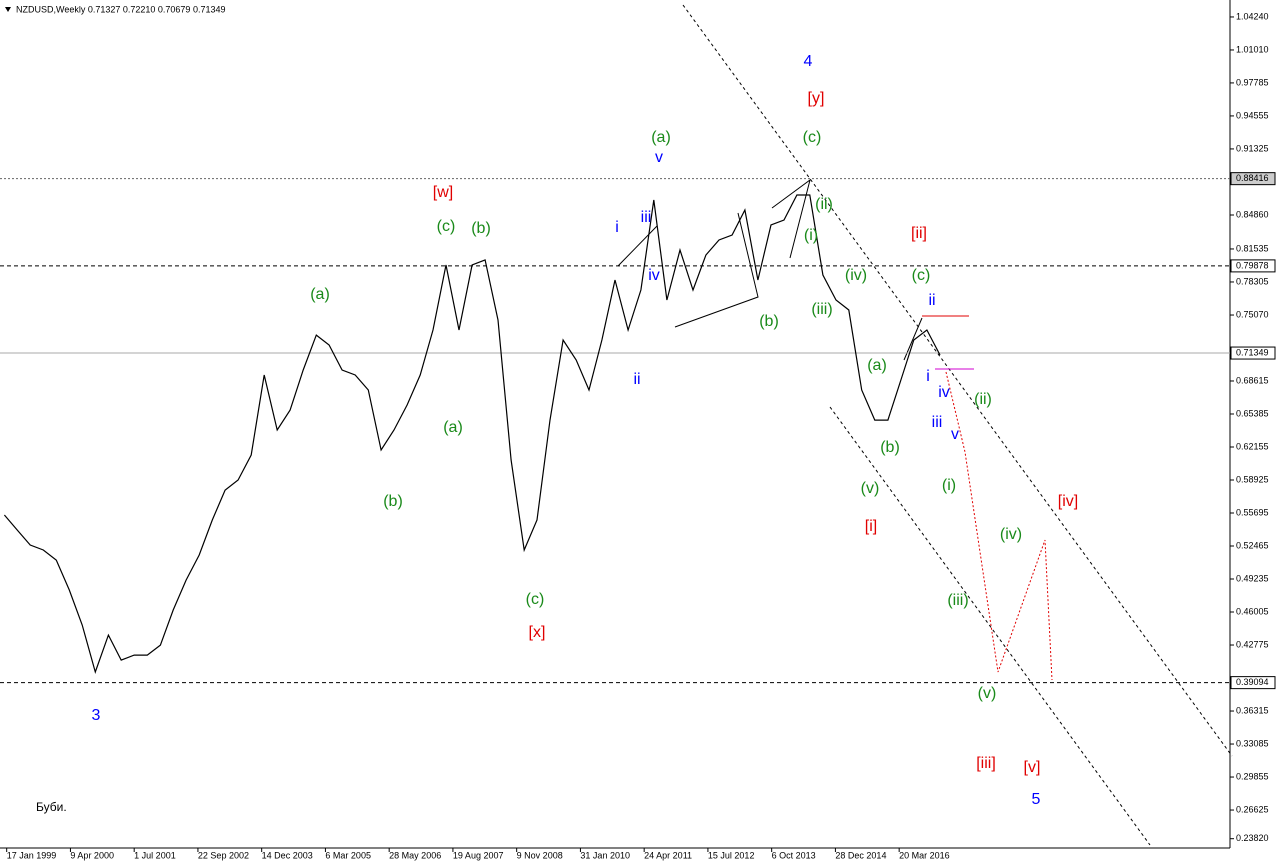 The width and height of the screenshot is (1276, 866). I want to click on y-tick-label: 0.81535, so click(1252, 248).